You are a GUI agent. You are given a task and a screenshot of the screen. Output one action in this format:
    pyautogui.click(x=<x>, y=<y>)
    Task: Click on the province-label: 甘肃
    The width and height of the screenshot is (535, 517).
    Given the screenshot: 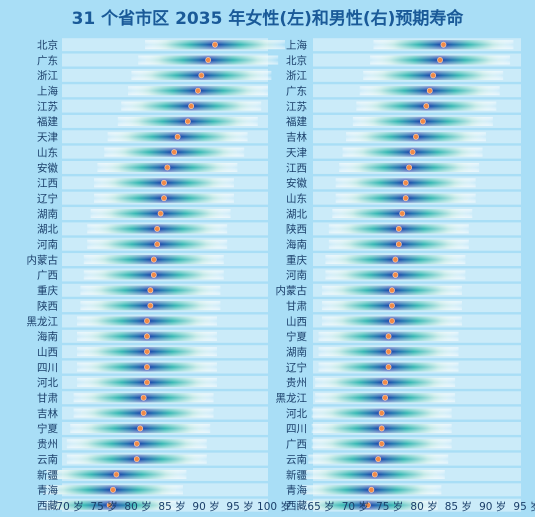 What is the action you would take?
    pyautogui.click(x=47, y=398)
    